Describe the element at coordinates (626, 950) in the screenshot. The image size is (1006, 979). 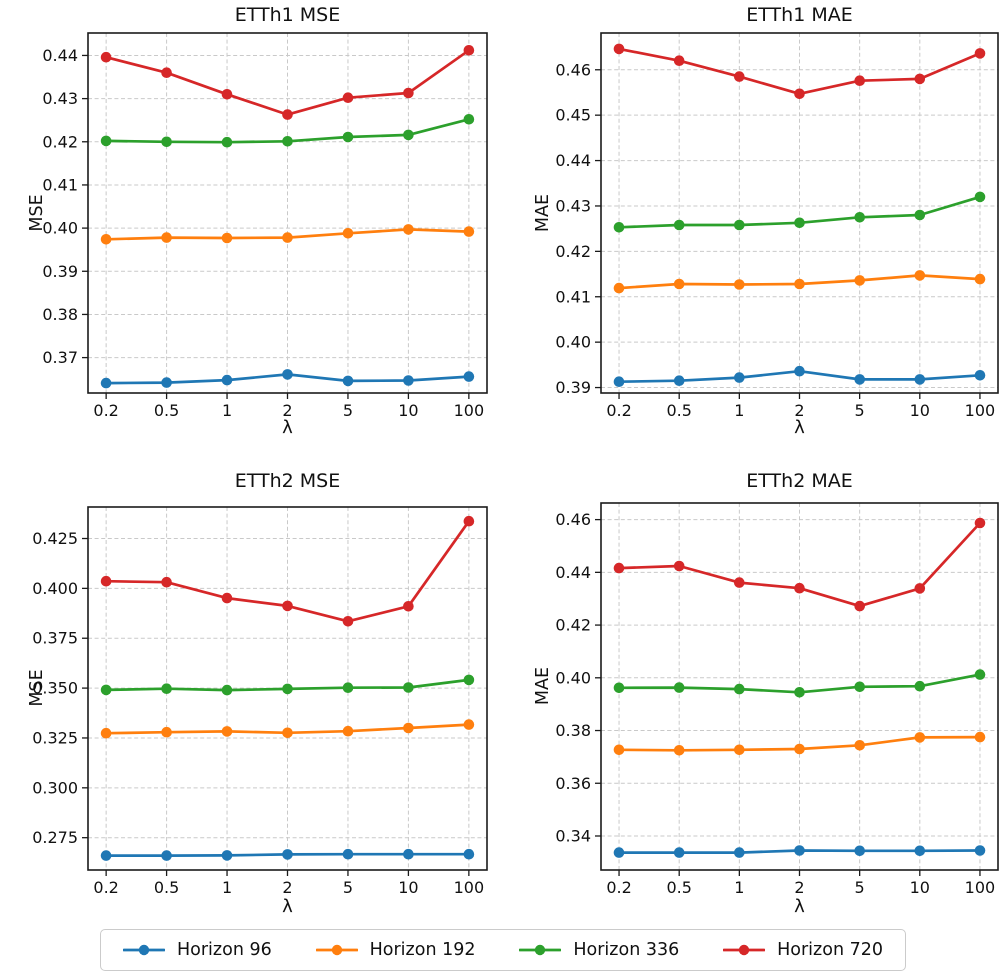
I see `legend-label: Horizon 336` at that location.